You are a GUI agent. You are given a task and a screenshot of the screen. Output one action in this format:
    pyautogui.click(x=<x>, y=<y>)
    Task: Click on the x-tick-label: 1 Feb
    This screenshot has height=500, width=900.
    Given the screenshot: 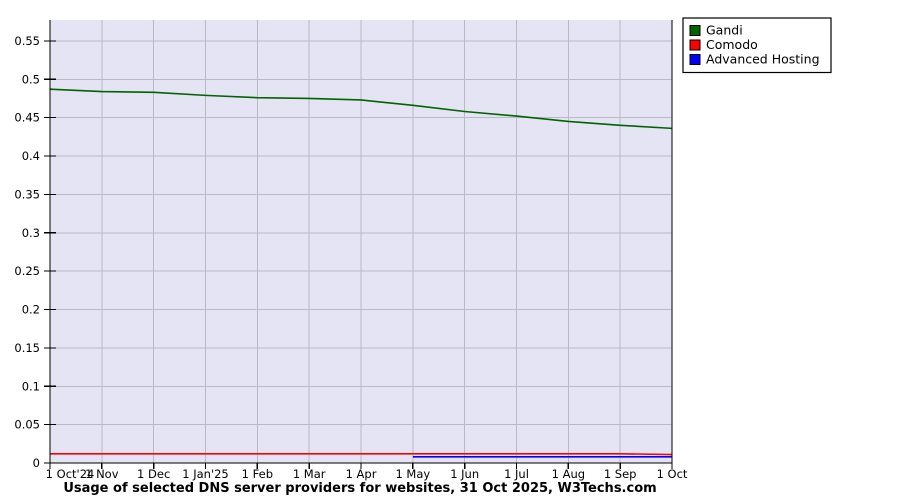 What is the action you would take?
    pyautogui.click(x=257, y=474)
    